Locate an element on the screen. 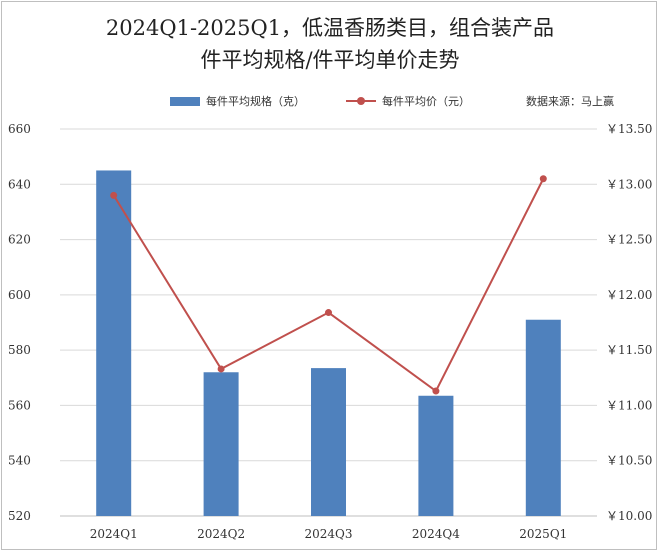  bar-2024Q1 is located at coordinates (114, 343).